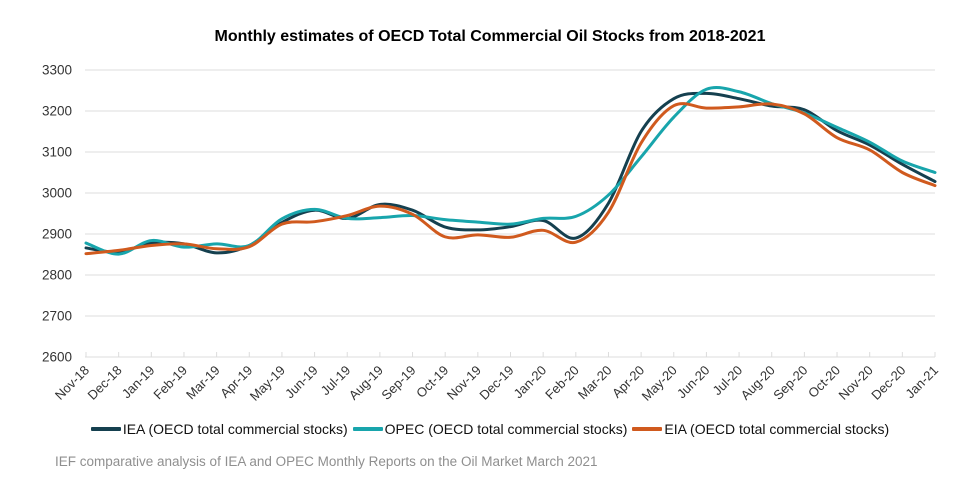 The width and height of the screenshot is (980, 490). Describe the element at coordinates (777, 429) in the screenshot. I see `legend-label-eia: EIA (OECD total commercial stocks)` at that location.